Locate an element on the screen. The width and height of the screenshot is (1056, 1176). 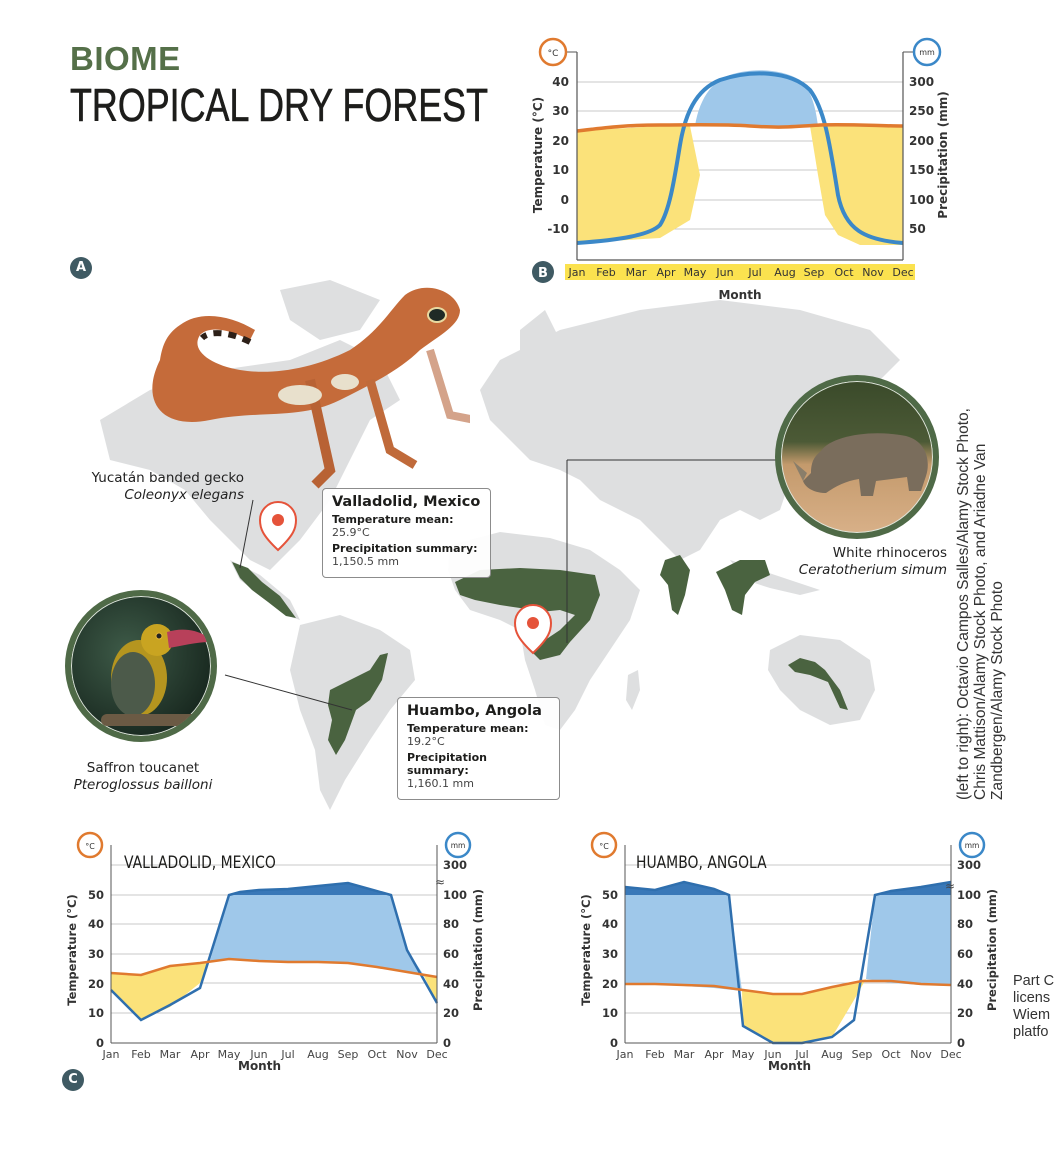
toucanet-photo is located at coordinates (141, 666).